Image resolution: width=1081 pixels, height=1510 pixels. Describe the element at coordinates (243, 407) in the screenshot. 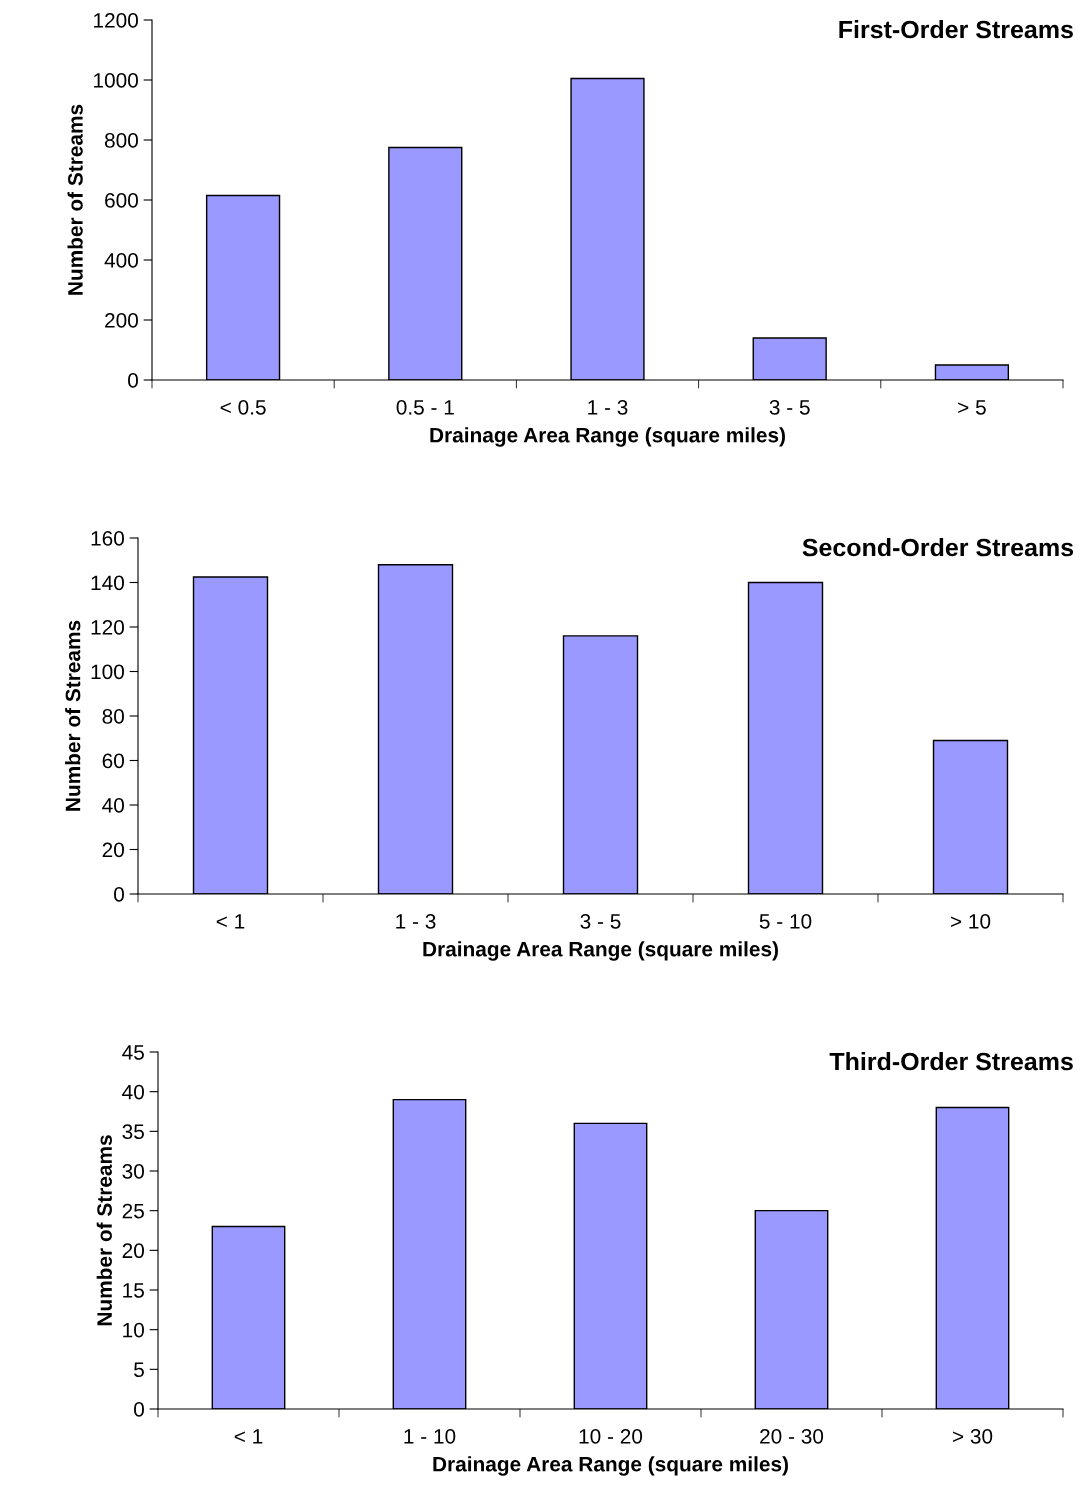

I see `x-tick-label: < 0.5` at that location.